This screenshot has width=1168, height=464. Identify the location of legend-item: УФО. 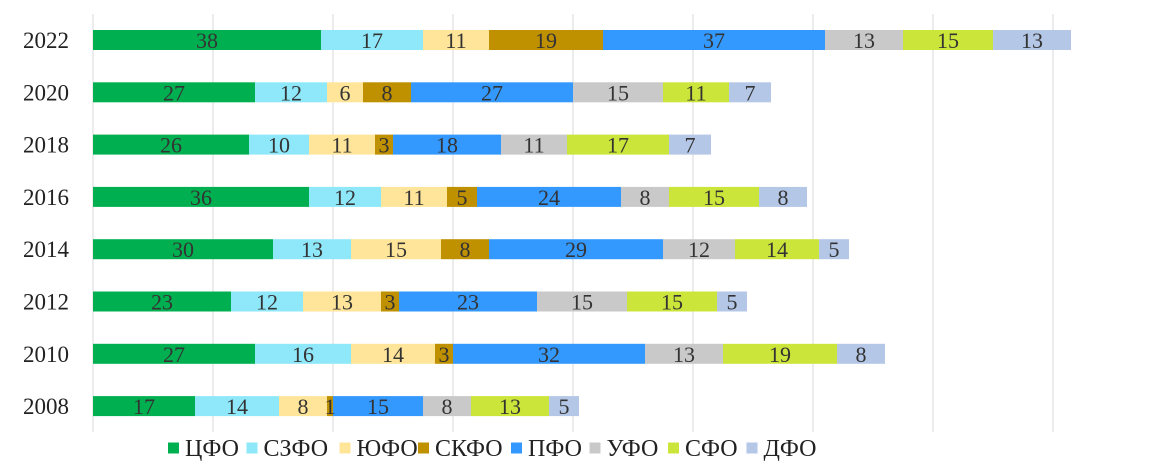
(623, 449).